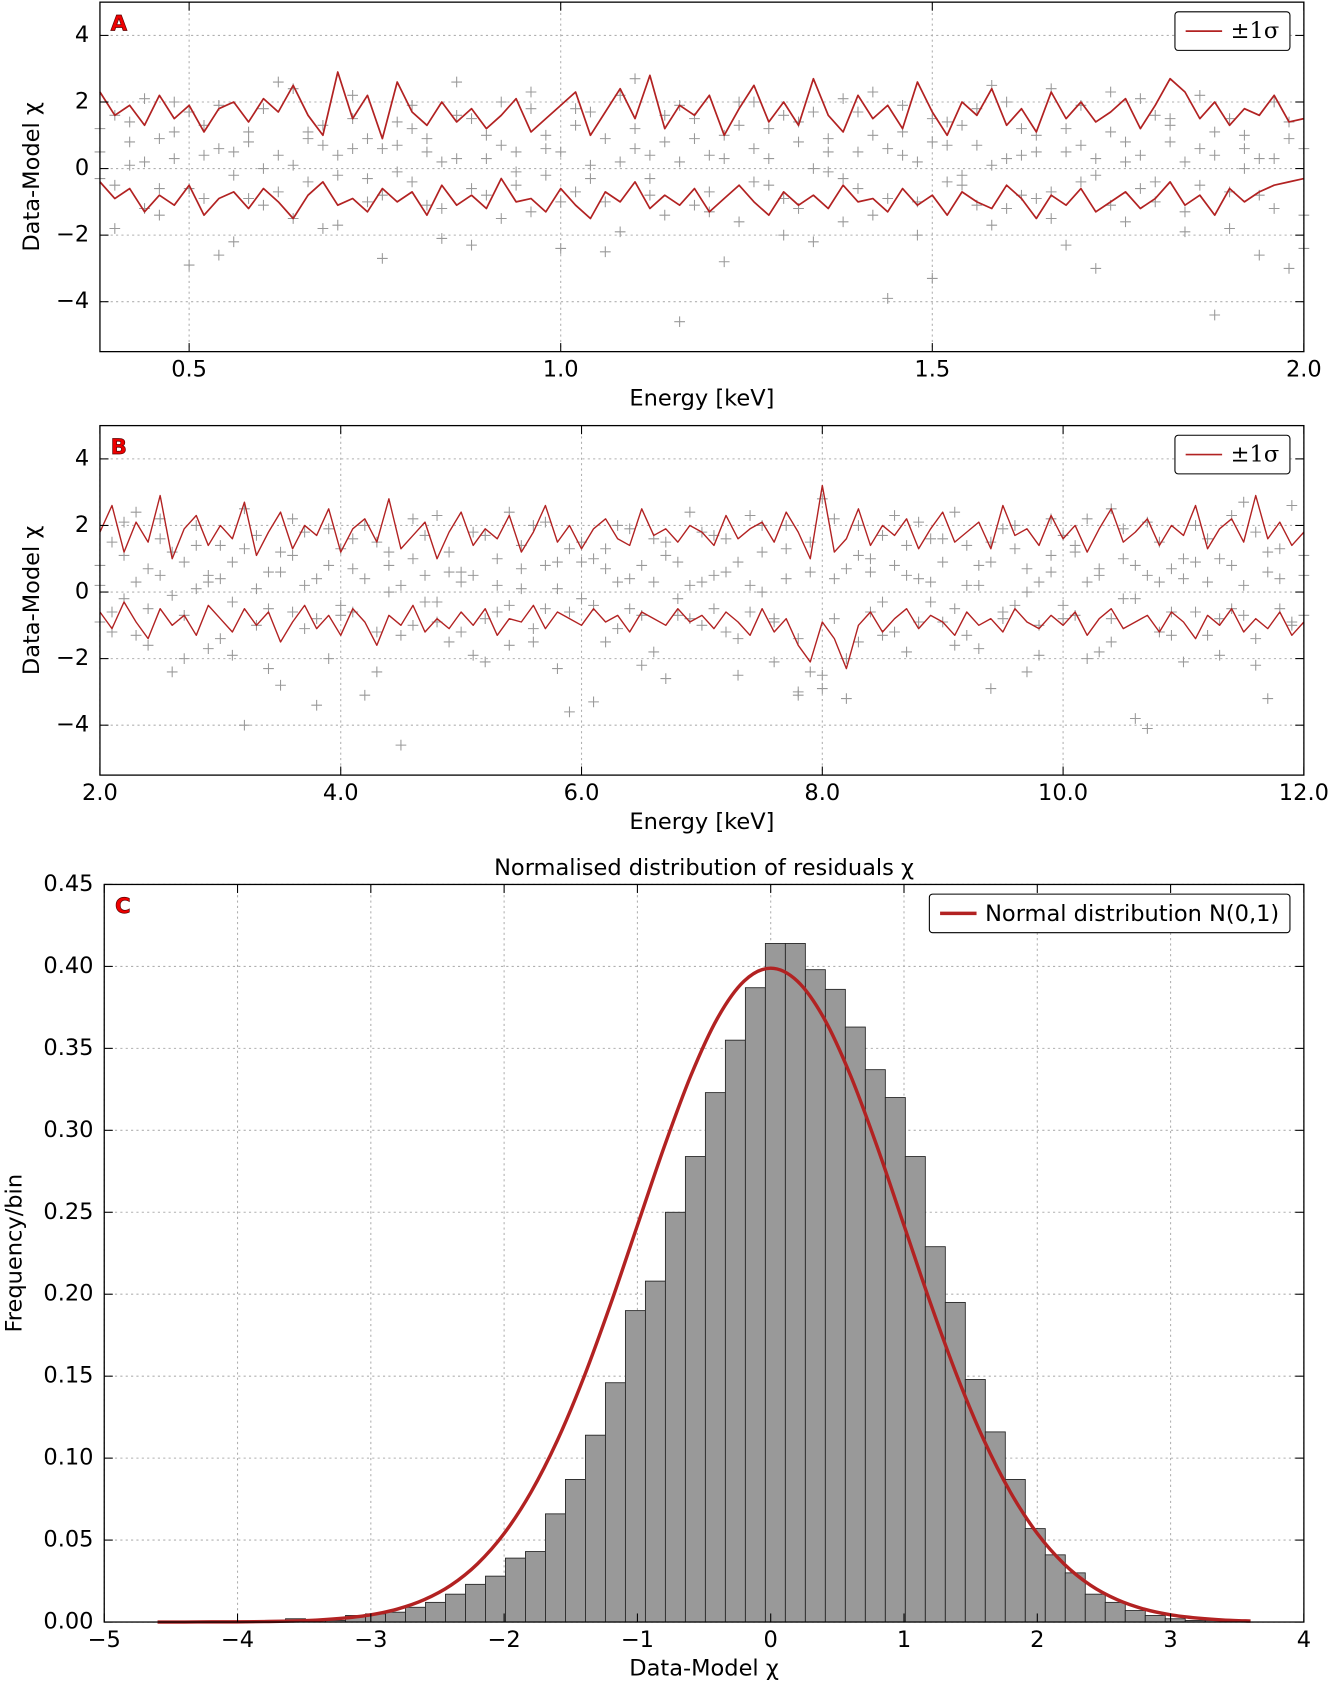 The width and height of the screenshot is (1332, 1681). What do you see at coordinates (1255, 31) in the screenshot?
I see `legend-label: ±1σ` at bounding box center [1255, 31].